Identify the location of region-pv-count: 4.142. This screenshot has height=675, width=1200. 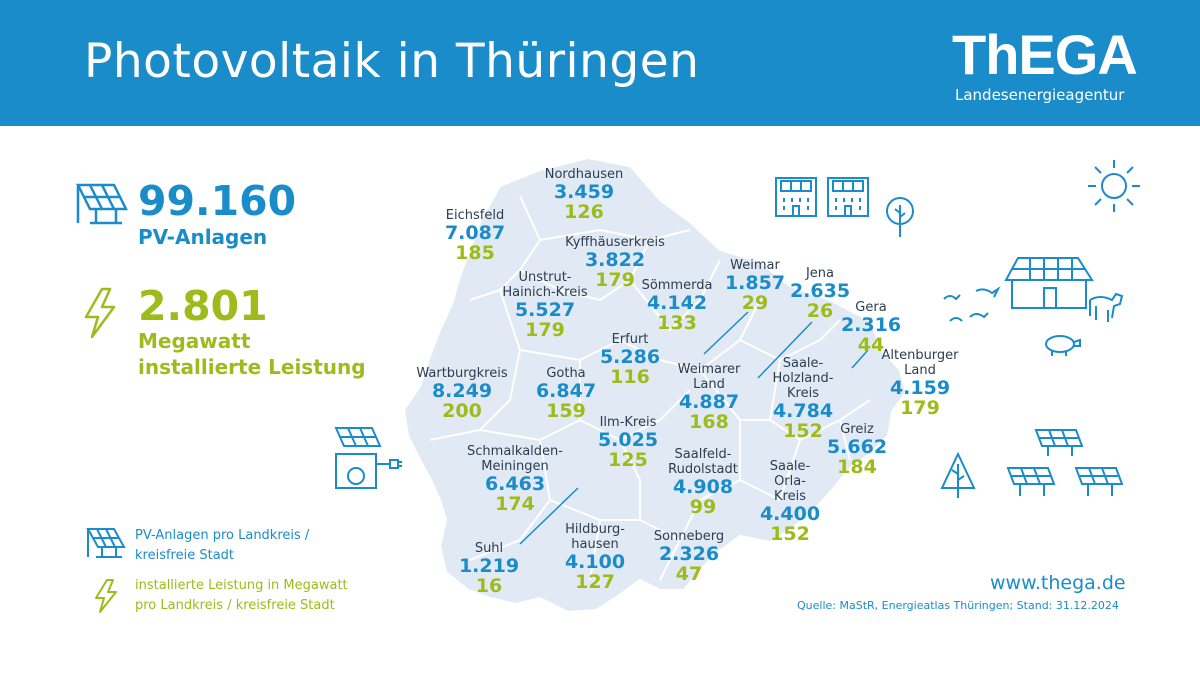
(677, 303).